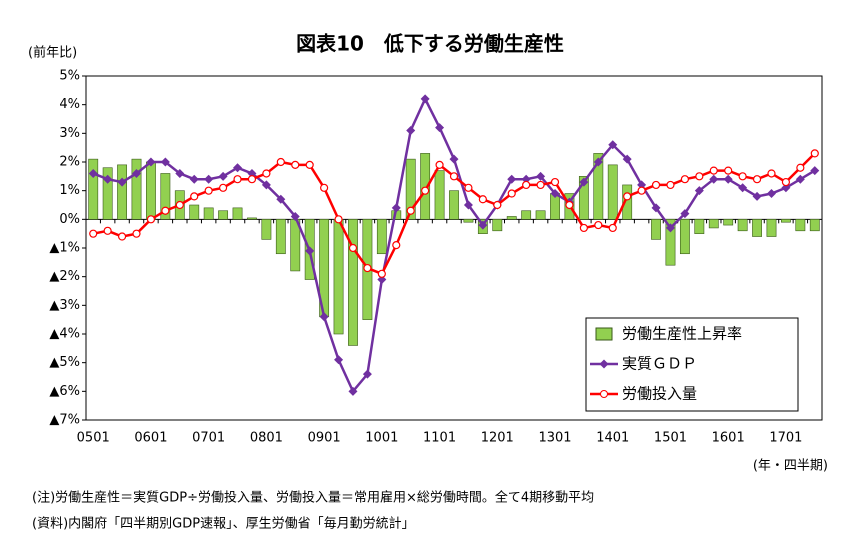 The image size is (852, 548). What do you see at coordinates (52, 53) in the screenshot?
I see `y-axis-label: (前年比)` at bounding box center [52, 53].